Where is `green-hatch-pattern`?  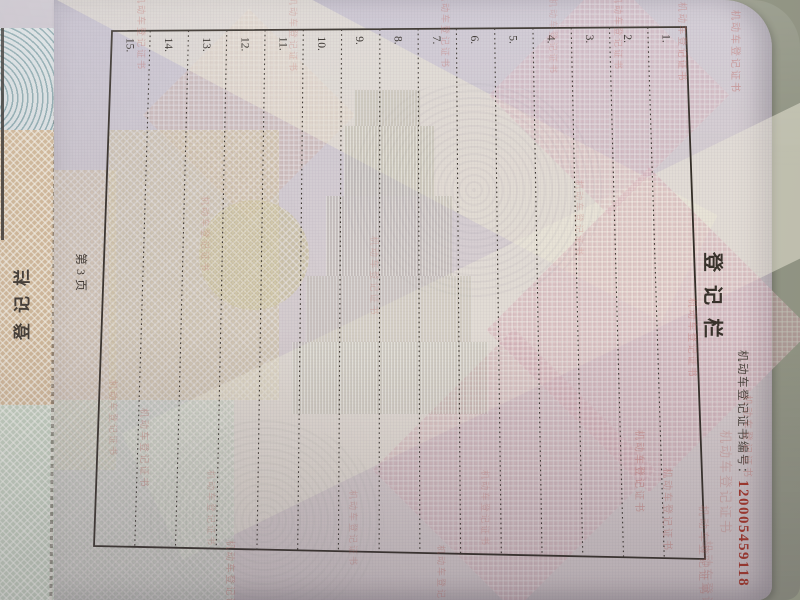 green-hatch-pattern is located at coordinates (27, 502).